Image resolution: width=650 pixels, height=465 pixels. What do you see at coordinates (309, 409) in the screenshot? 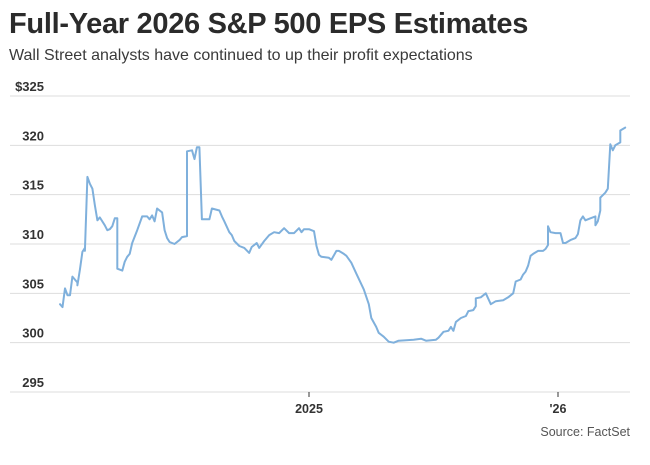
I see `x-tick-label: 2025` at bounding box center [309, 409].